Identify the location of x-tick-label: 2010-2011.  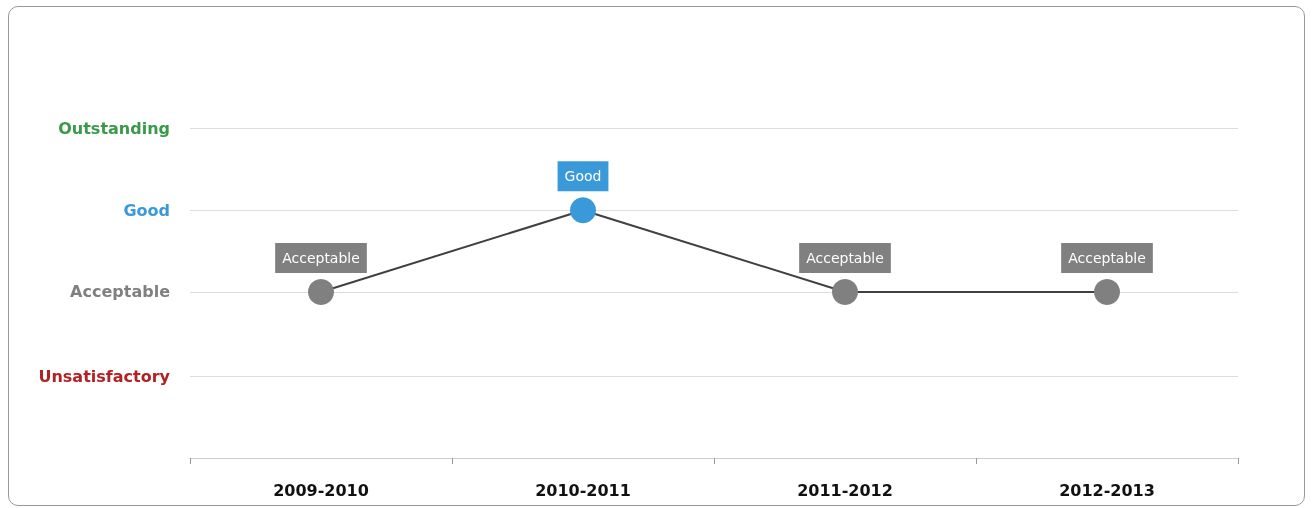
(583, 490).